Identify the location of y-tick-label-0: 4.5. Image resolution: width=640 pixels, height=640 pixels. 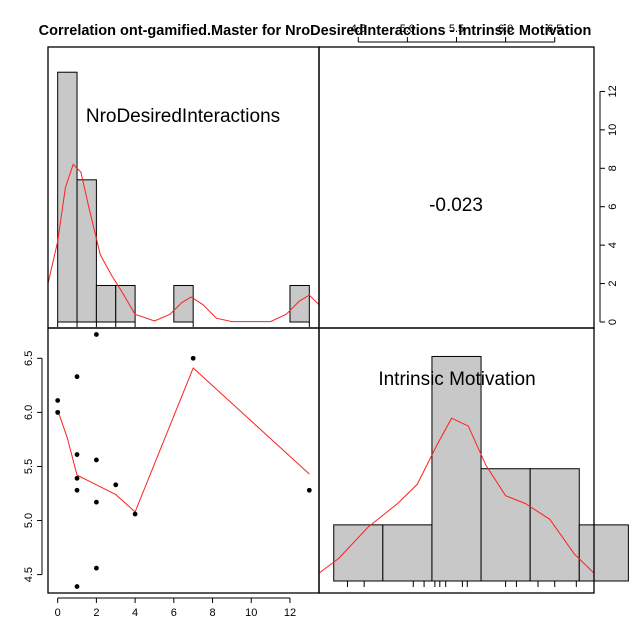
(29, 574).